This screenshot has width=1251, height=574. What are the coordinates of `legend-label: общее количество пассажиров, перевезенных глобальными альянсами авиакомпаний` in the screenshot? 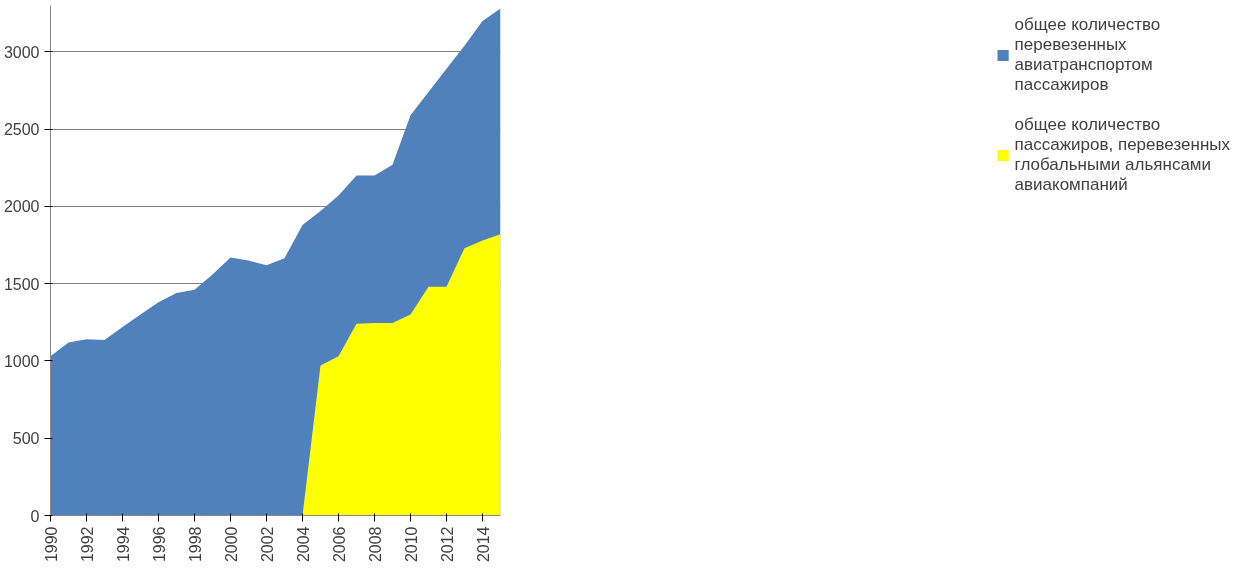 It's located at (1122, 155).